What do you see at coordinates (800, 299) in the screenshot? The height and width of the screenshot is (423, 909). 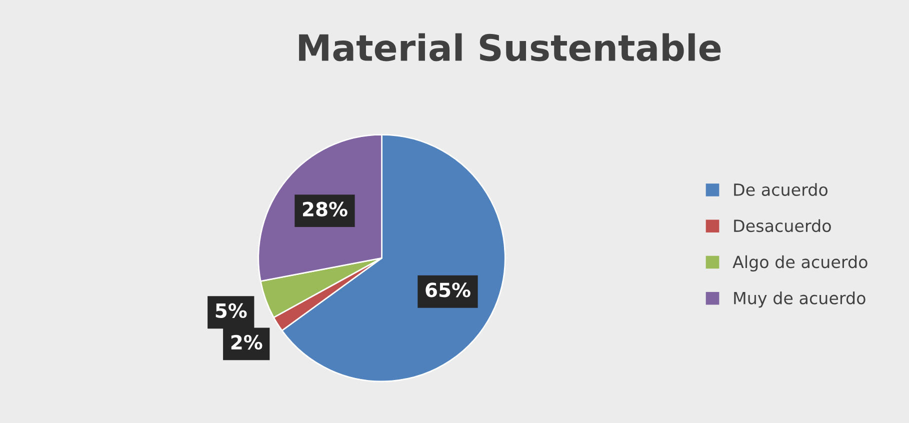 I see `legend-label: Muy de acuerdo` at bounding box center [800, 299].